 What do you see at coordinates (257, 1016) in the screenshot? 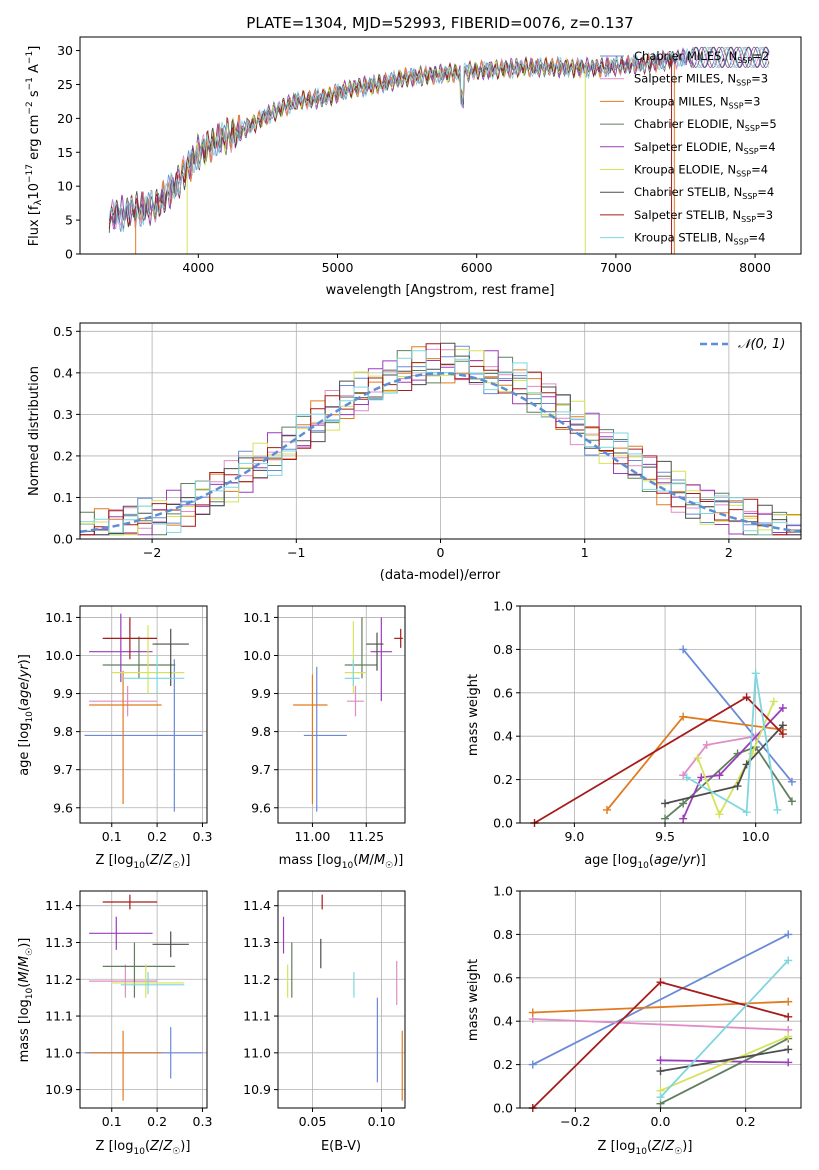
I see `y-tick-label: 11.1` at bounding box center [257, 1016].